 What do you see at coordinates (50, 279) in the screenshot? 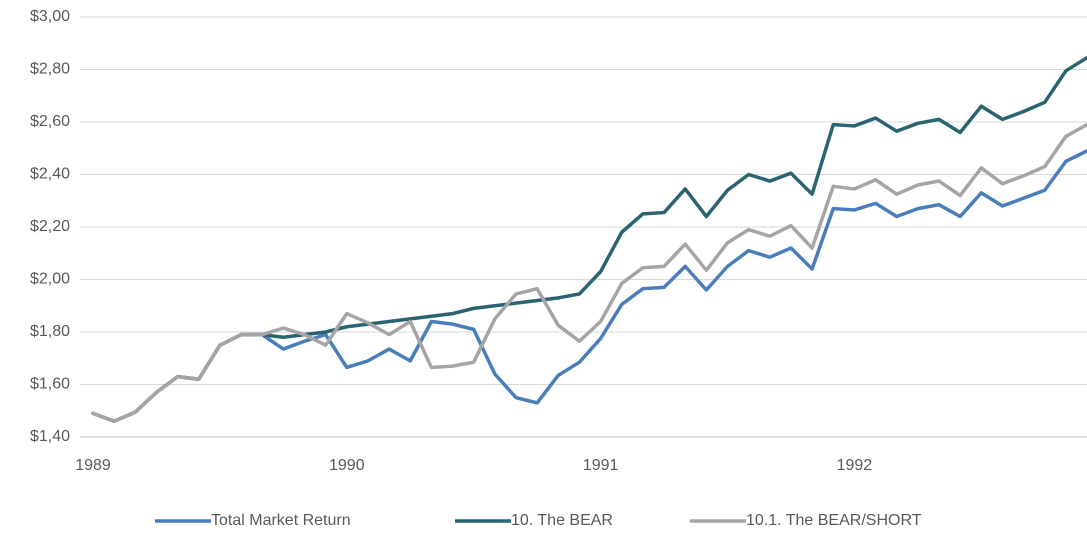
I see `y-tick-label: $2,00` at bounding box center [50, 279].